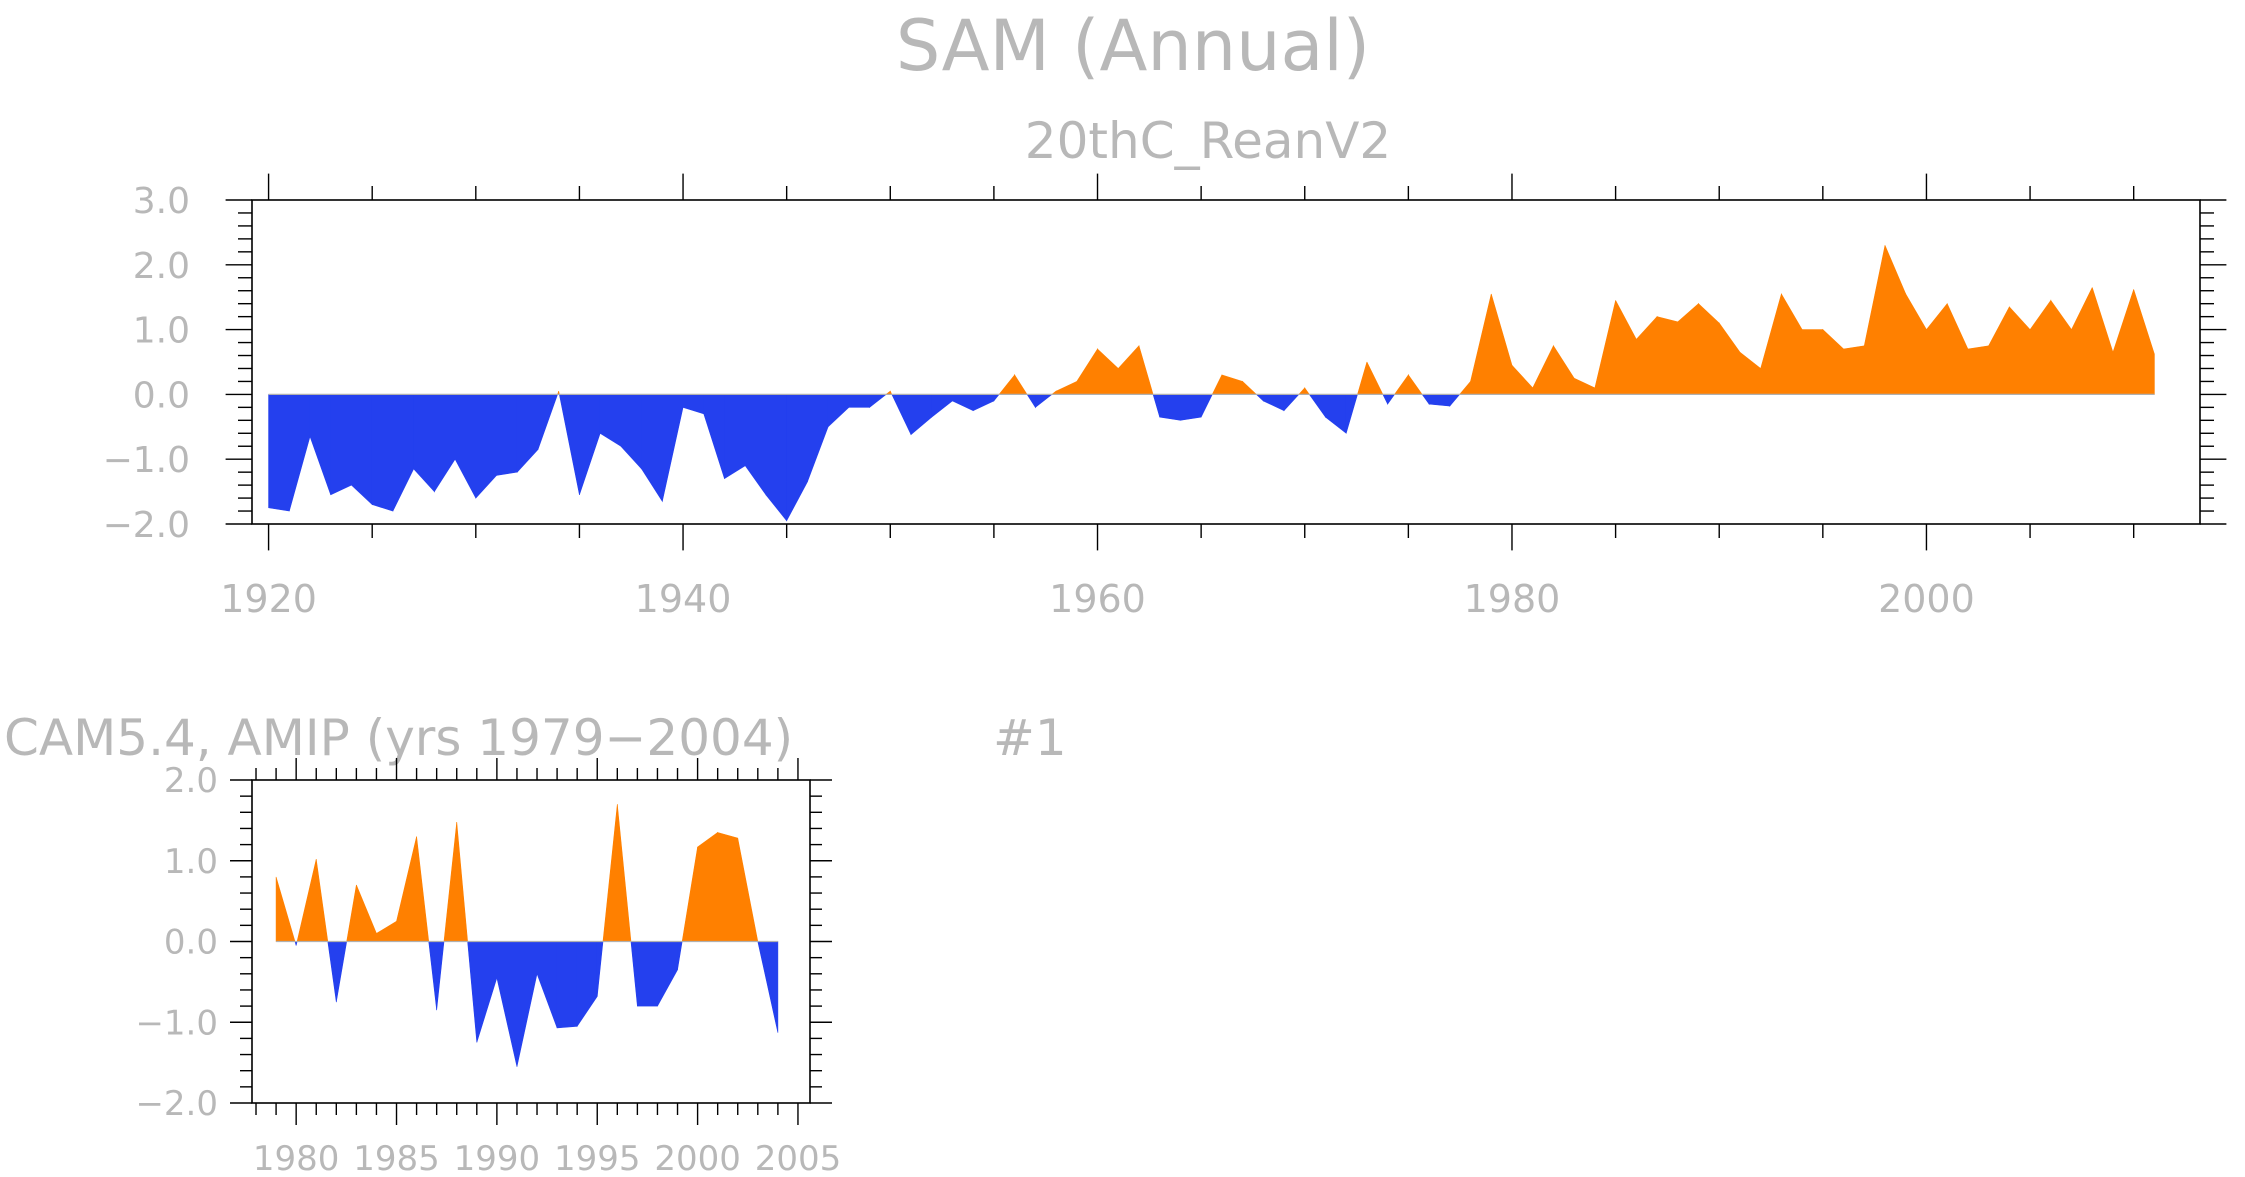  What do you see at coordinates (161, 266) in the screenshot?
I see `y-tick-label: 2.0` at bounding box center [161, 266].